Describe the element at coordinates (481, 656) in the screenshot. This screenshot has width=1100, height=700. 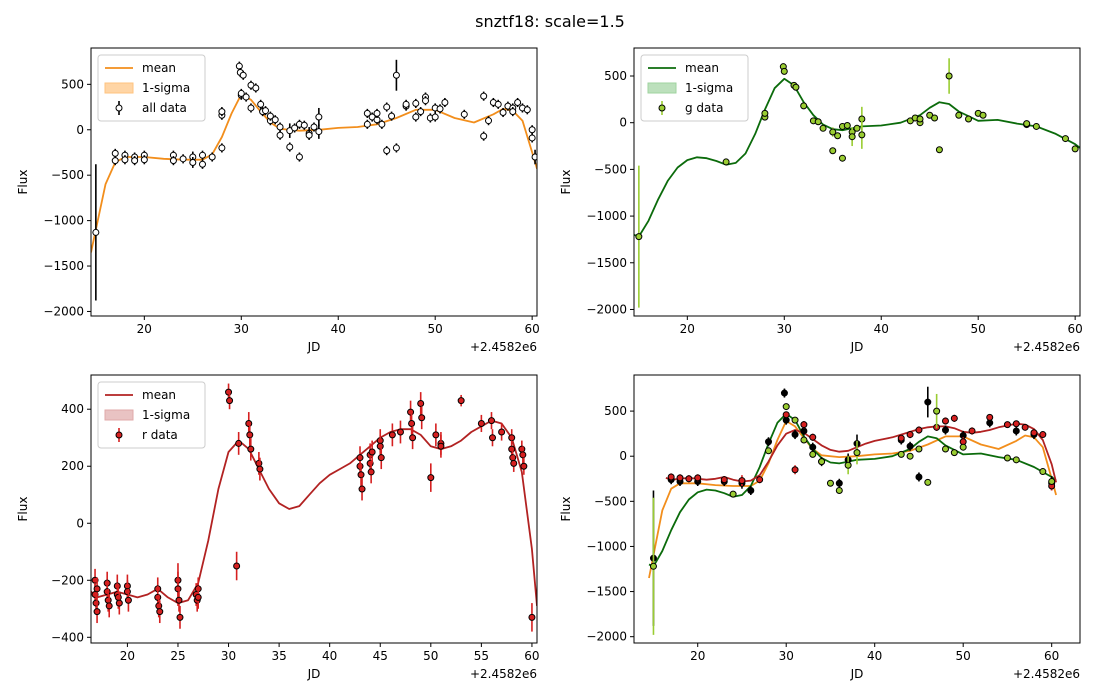
I see `x-tick-label: 55` at that location.